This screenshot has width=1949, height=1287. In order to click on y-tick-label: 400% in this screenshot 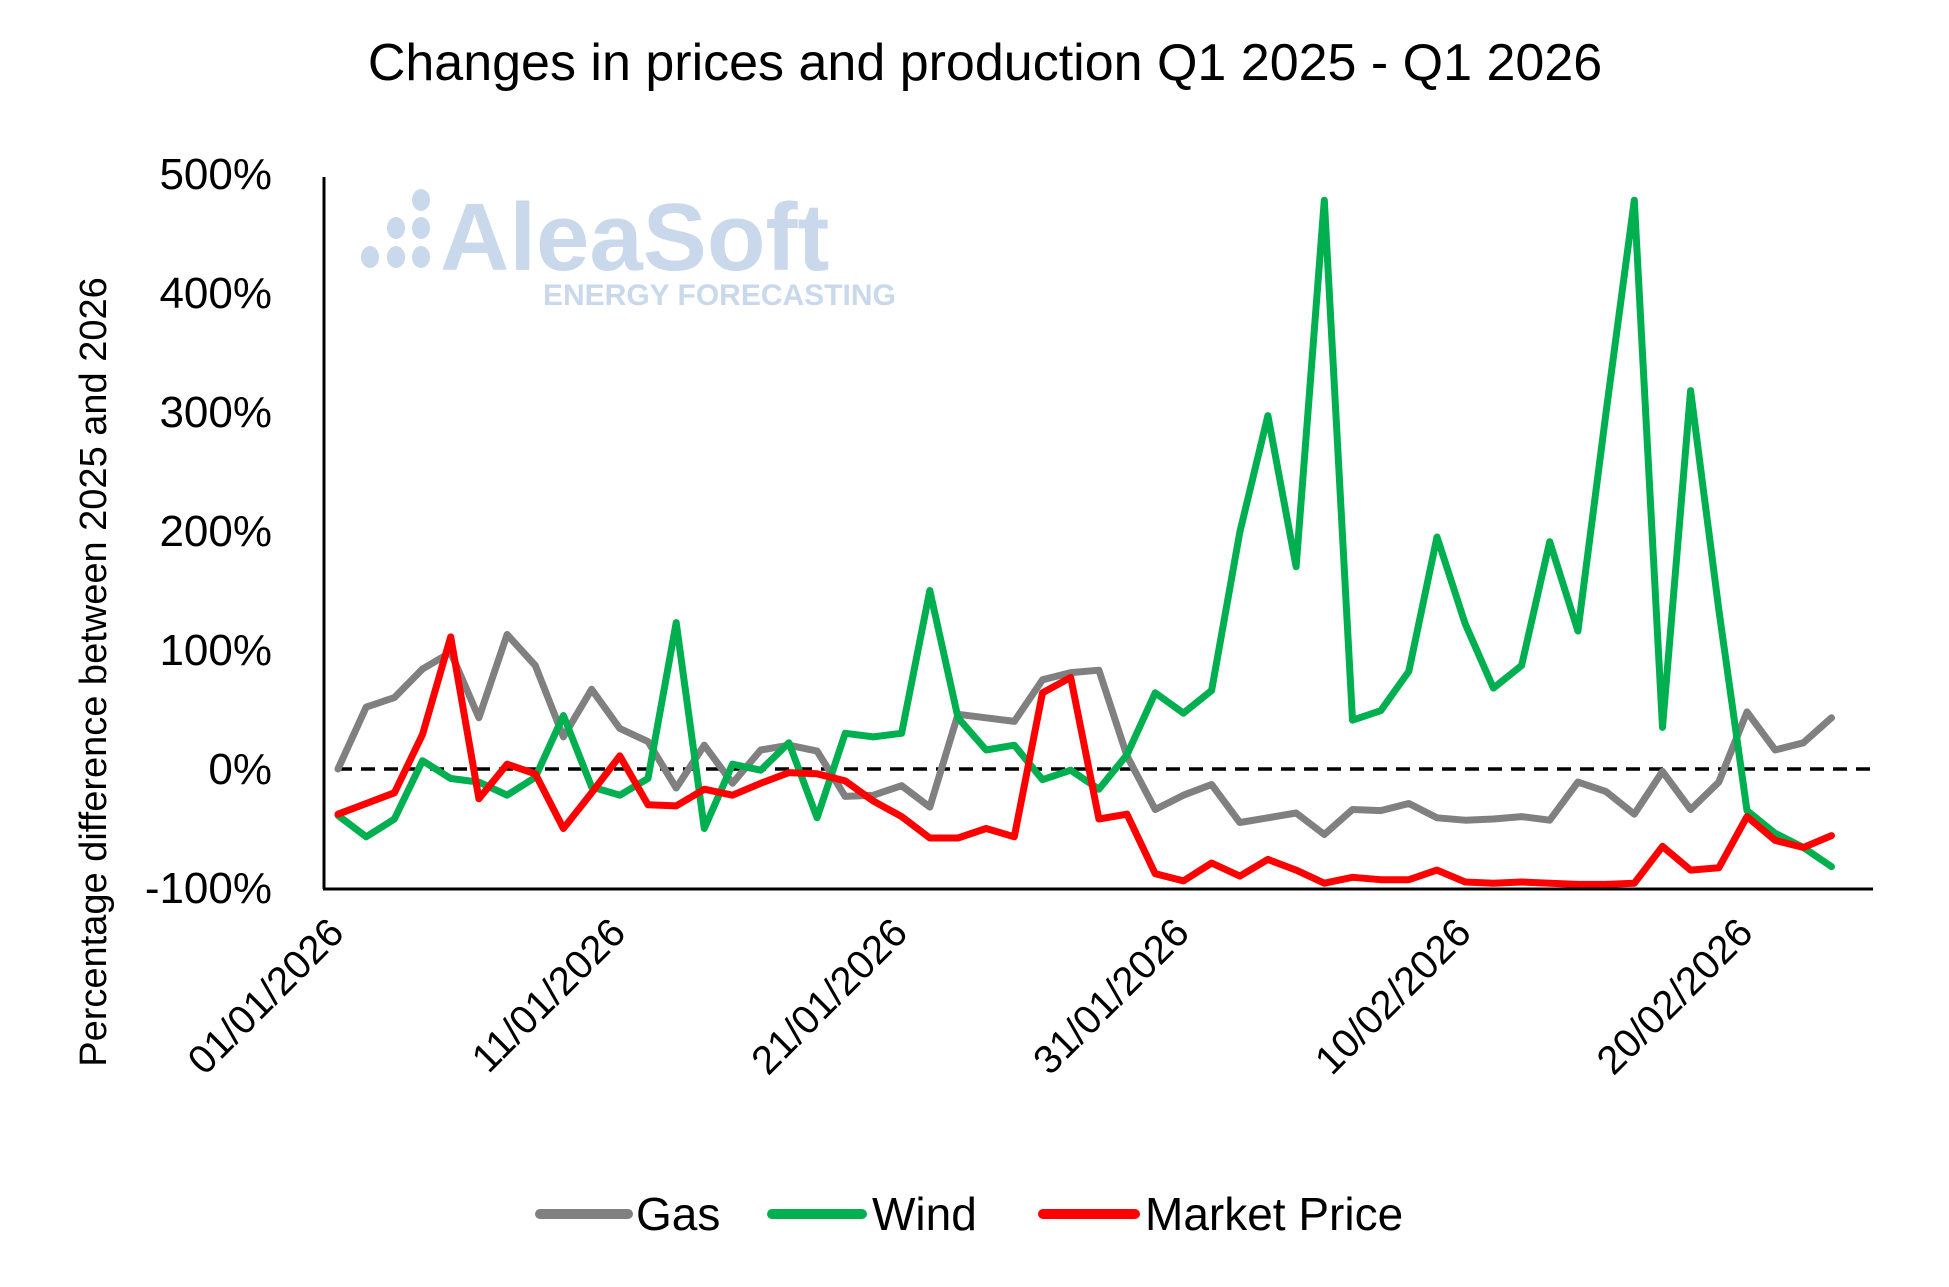, I will do `click(215, 293)`.